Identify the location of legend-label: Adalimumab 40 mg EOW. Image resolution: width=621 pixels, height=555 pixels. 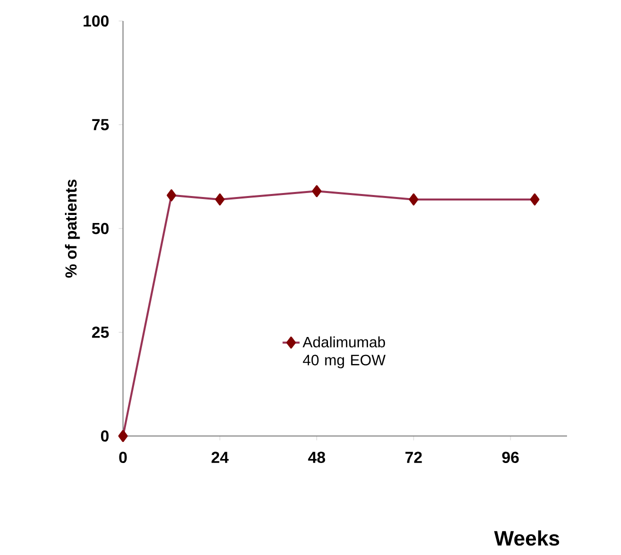
(344, 352).